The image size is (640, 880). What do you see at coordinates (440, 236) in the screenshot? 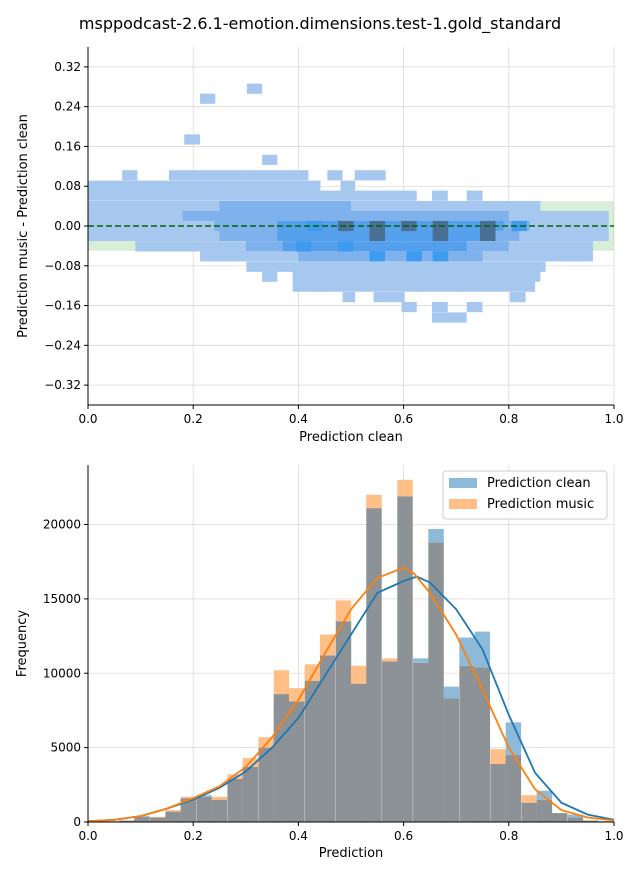
I see `heatmap-bin-dense` at bounding box center [440, 236].